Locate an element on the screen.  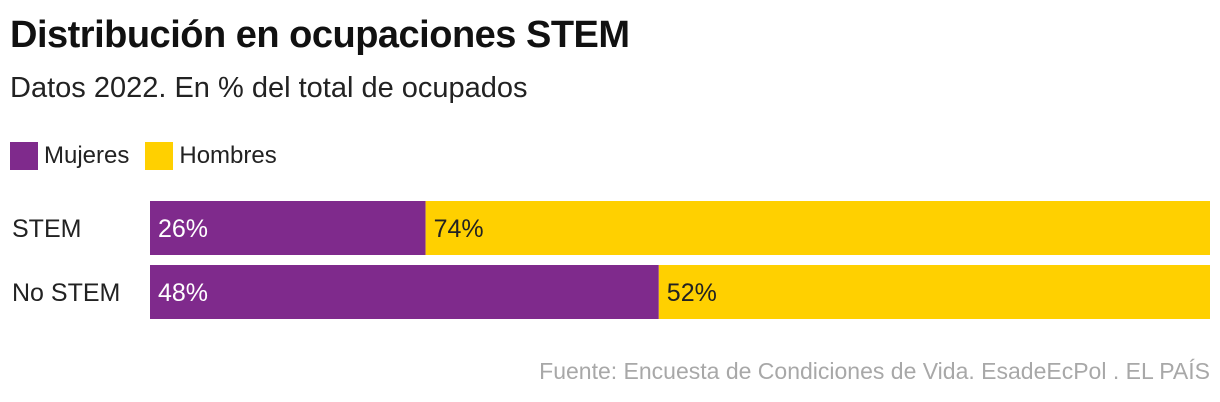
legend-swatch-mujeres is located at coordinates (24, 156).